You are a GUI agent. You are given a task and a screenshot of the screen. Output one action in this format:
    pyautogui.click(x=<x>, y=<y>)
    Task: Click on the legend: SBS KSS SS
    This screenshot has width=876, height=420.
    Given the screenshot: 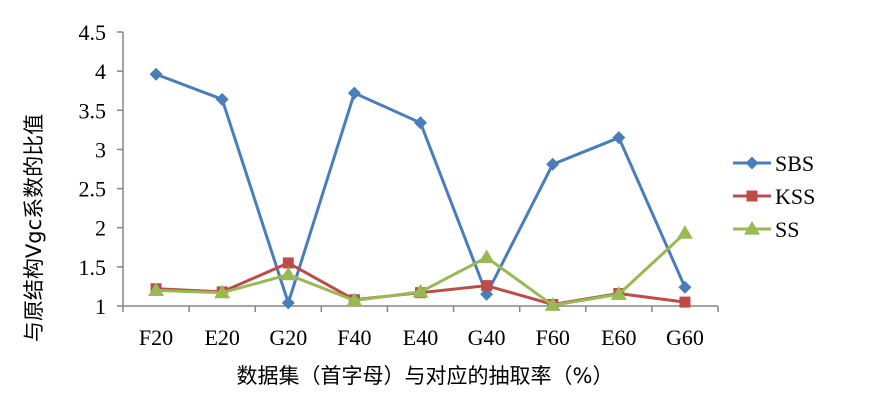 What is the action you would take?
    pyautogui.click(x=774, y=196)
    